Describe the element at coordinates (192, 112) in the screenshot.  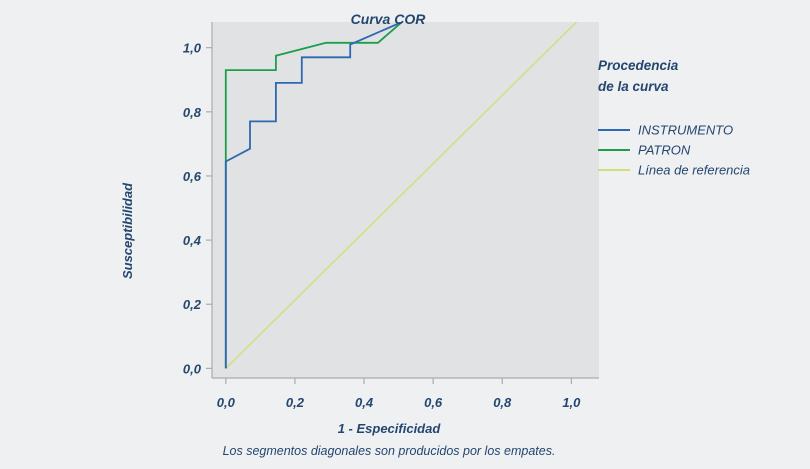
I see `y-tick-label: 0,8` at that location.